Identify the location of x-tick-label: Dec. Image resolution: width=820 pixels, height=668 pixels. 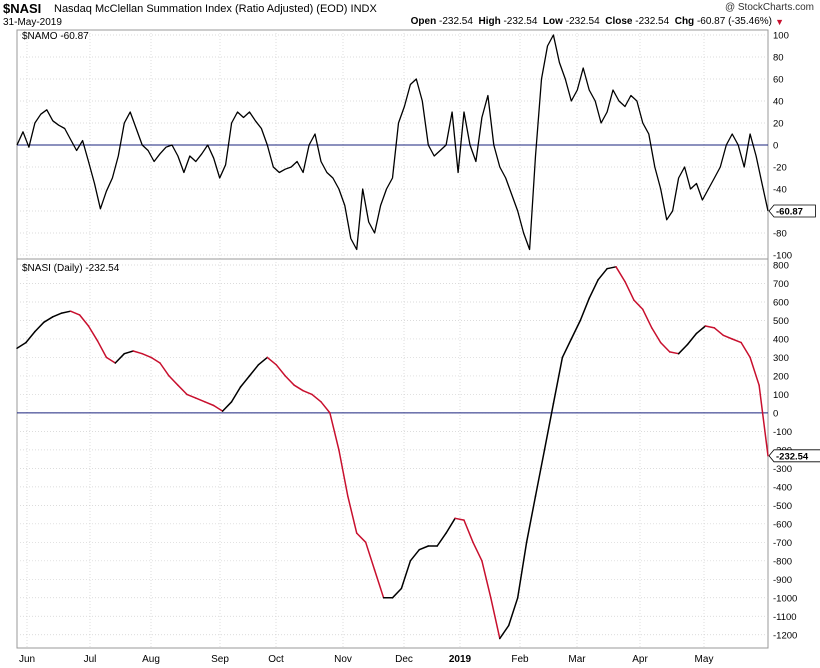
(404, 659).